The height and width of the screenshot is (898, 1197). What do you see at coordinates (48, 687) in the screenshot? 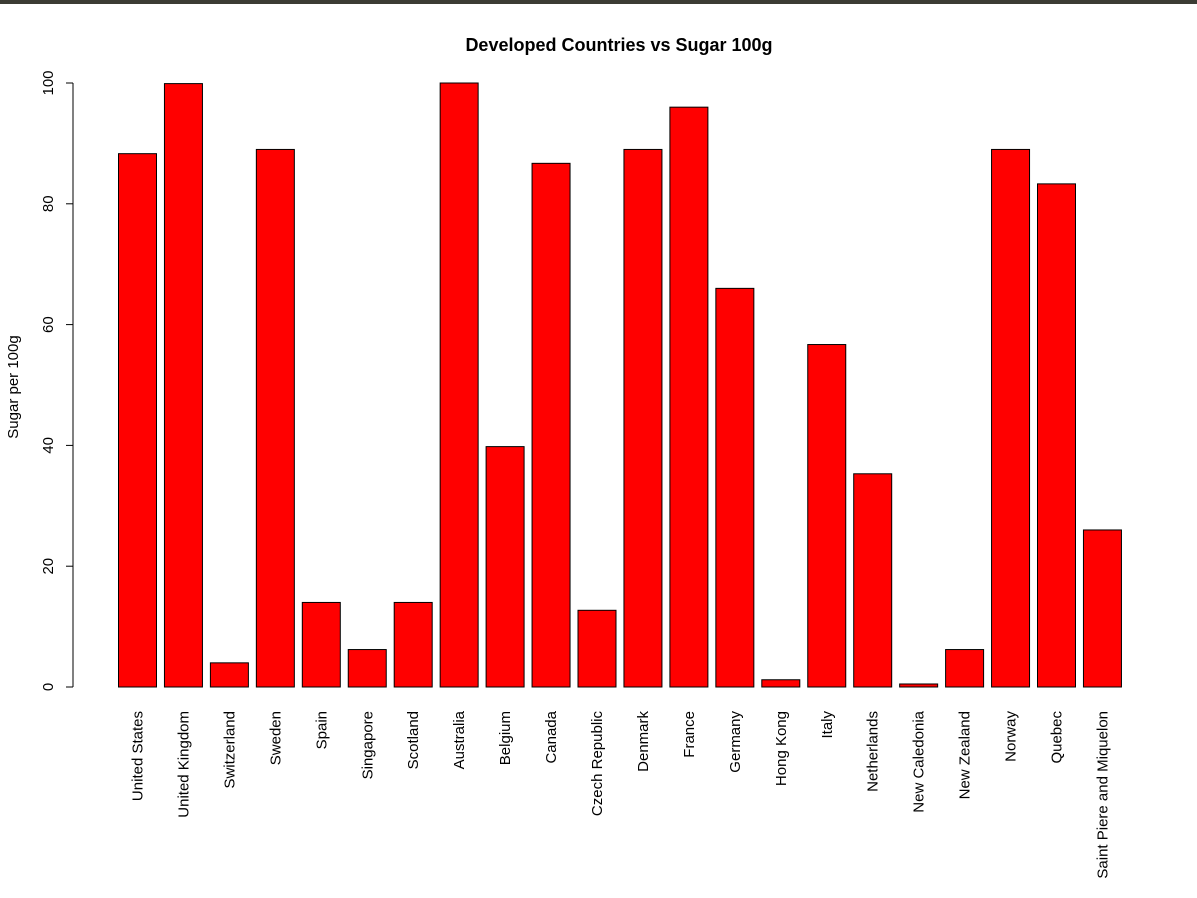
I see `y-tick-label: 0` at bounding box center [48, 687].